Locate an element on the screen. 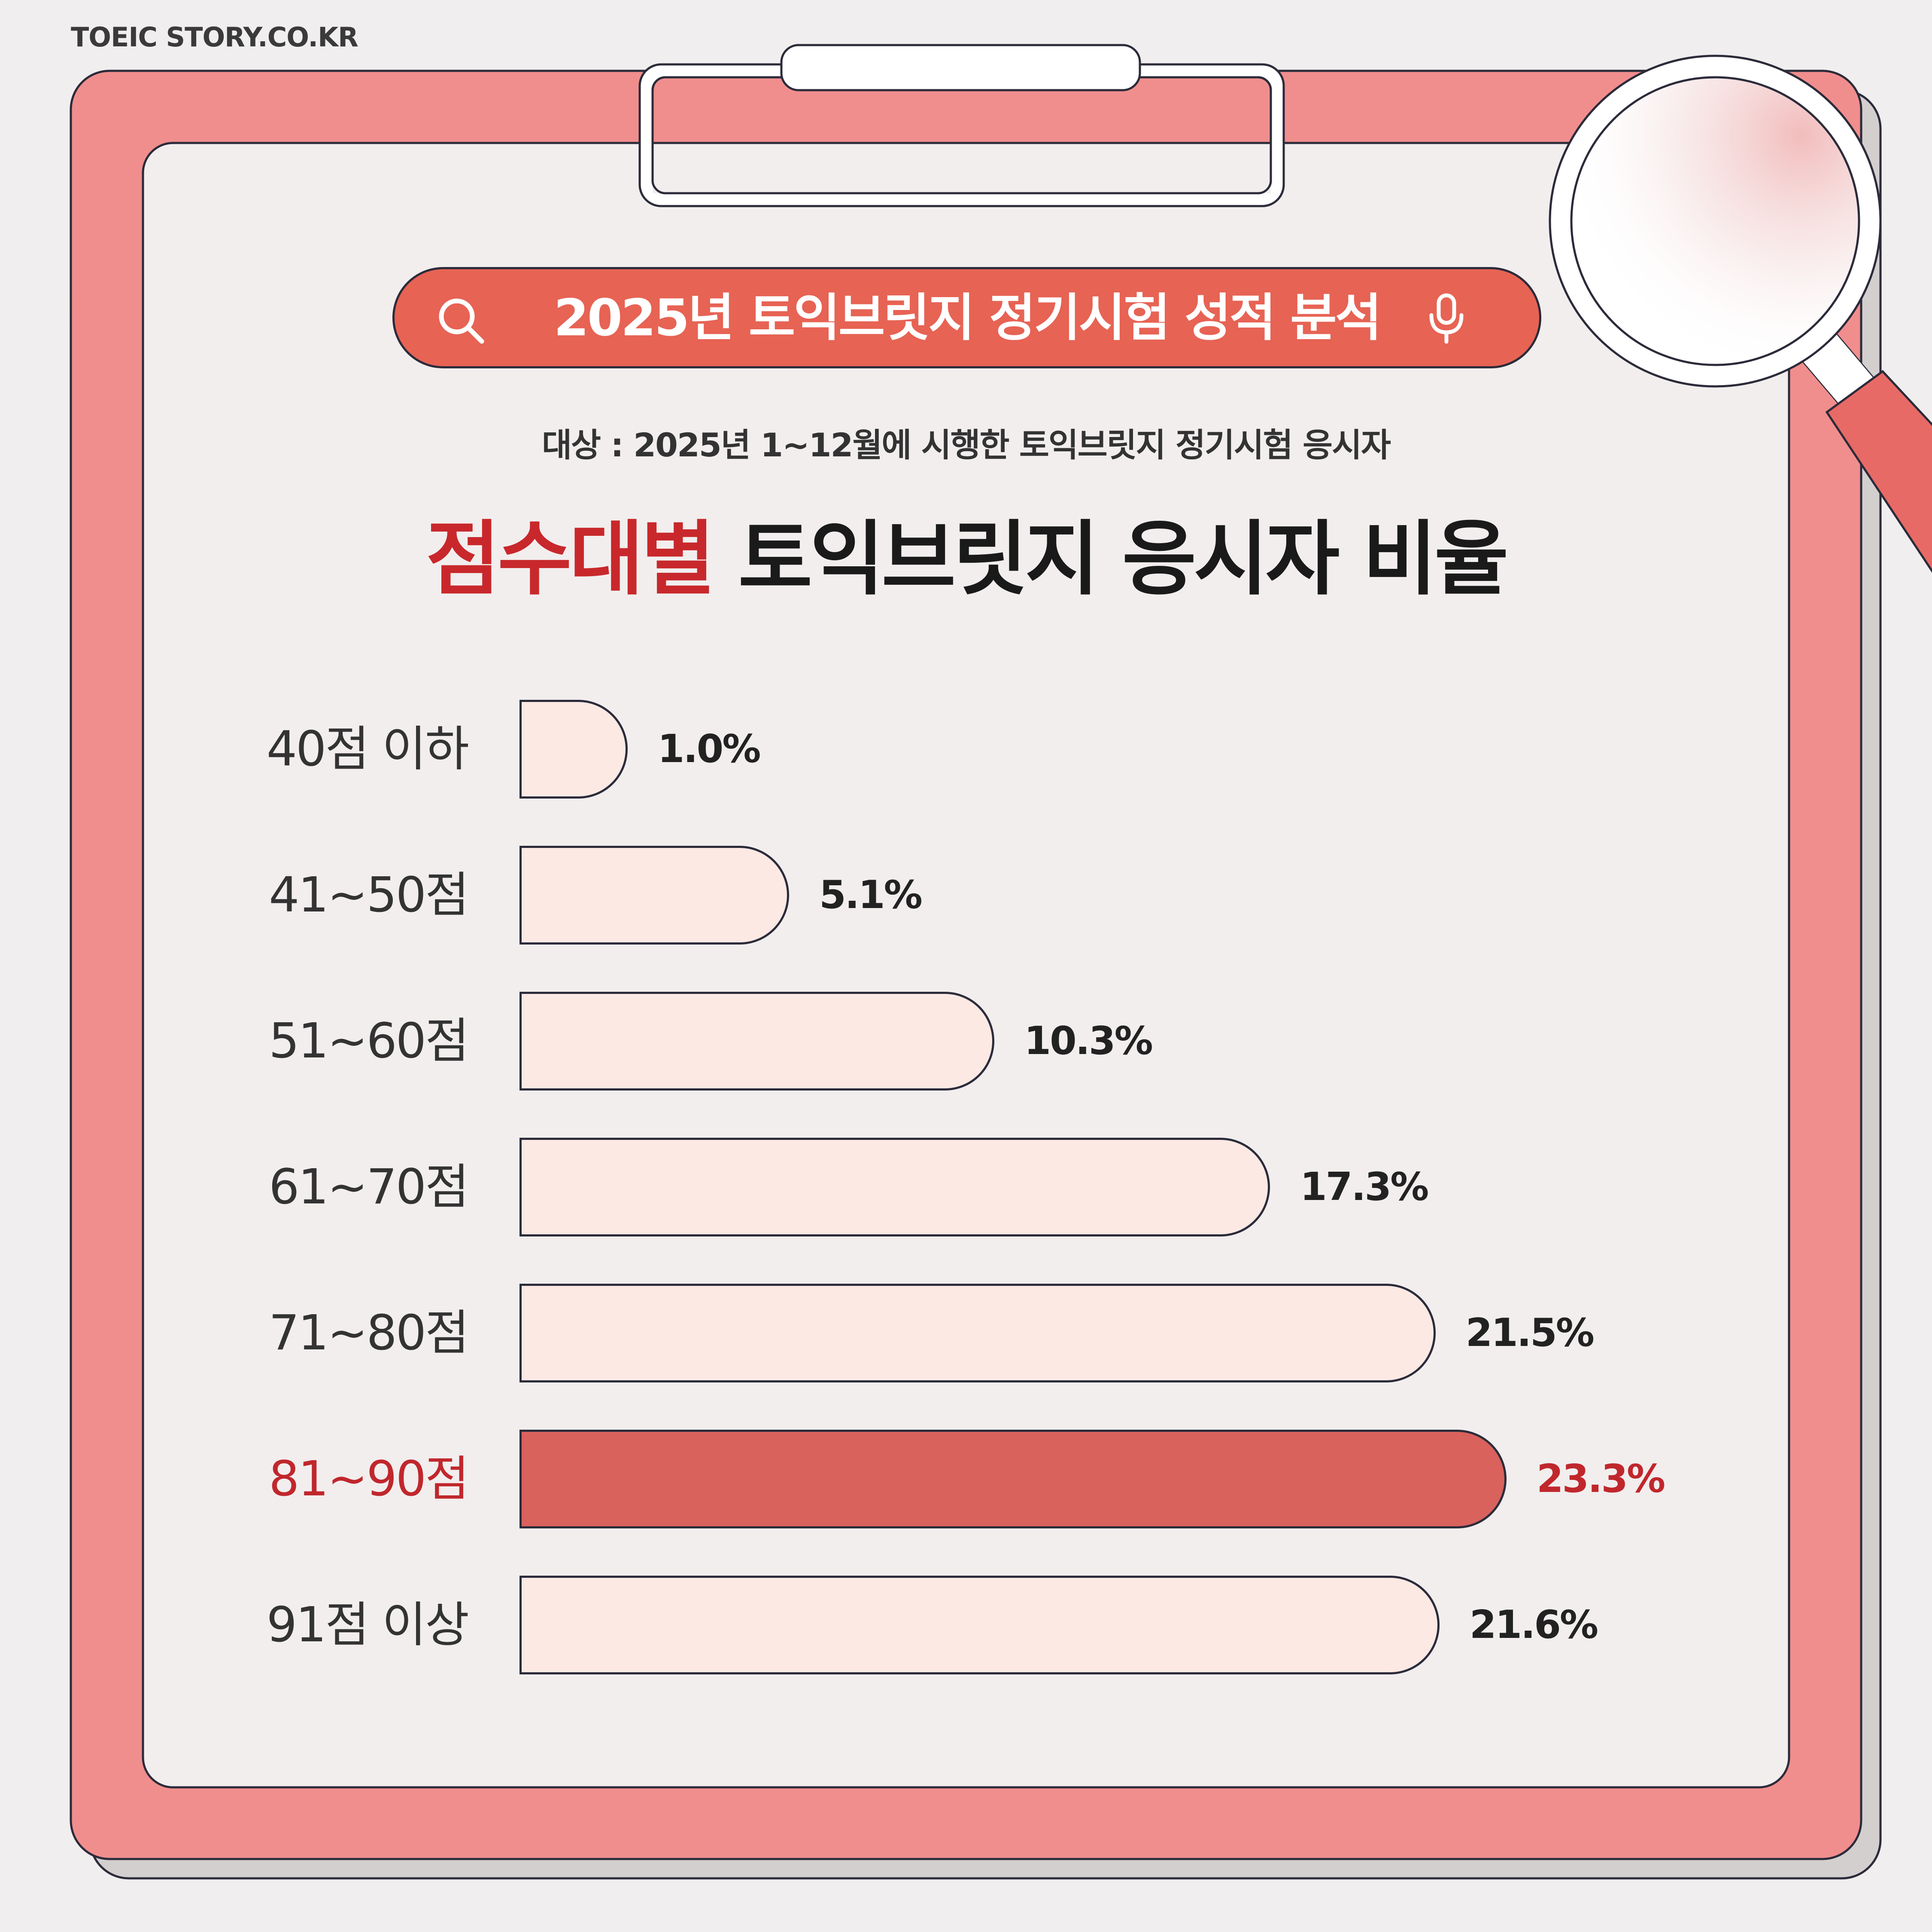 The image size is (1932, 1932). chart-title: 점수대별 토익브릿지 응시자 비율 is located at coordinates (966, 552).